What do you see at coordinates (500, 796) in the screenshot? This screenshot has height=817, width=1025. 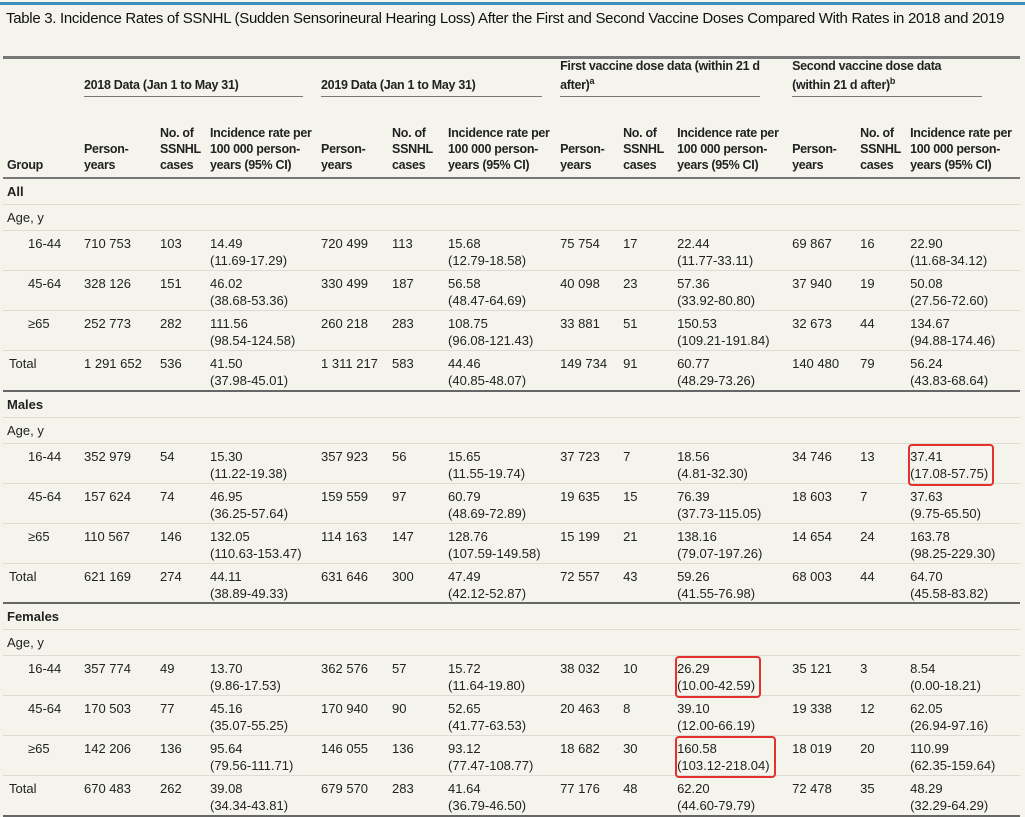 I see `incidence-rate-cell: 41.64 (36.79-46.50)` at bounding box center [500, 796].